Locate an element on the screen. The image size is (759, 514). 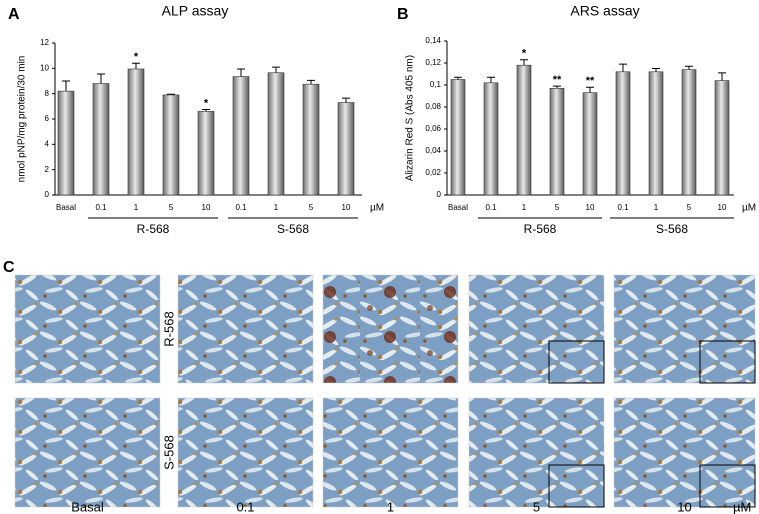
y-tick-label: 0,12 is located at coordinates (433, 62).